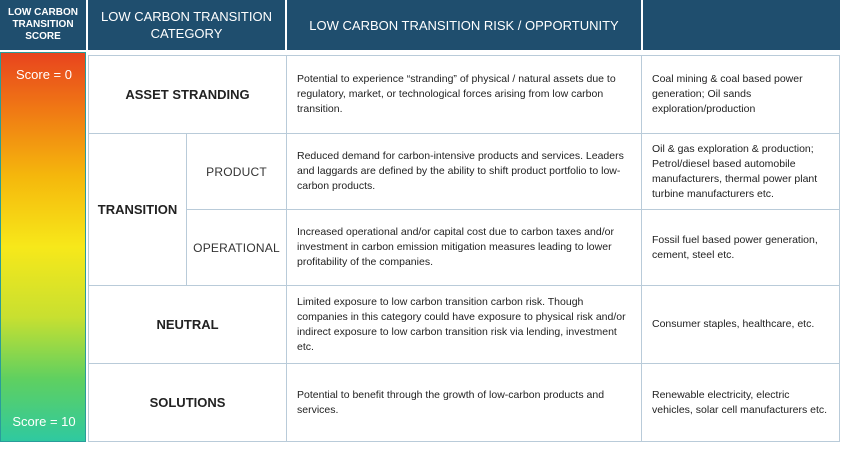  Describe the element at coordinates (187, 402) in the screenshot. I see `category-solutions: SOLUTIONS` at that location.